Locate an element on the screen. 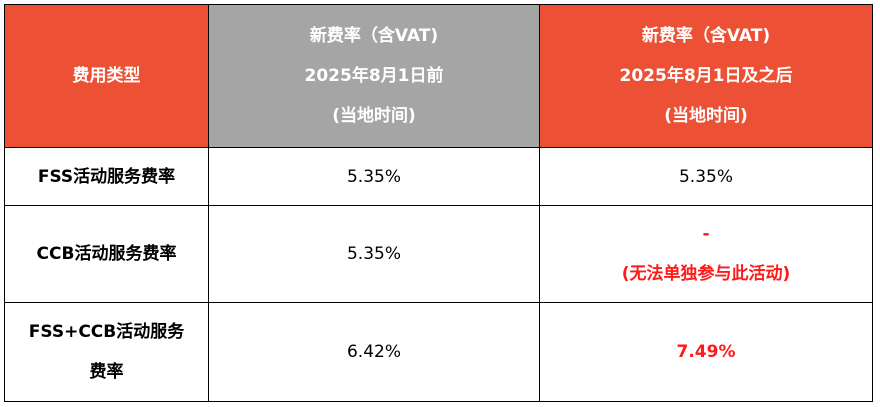  row-label-text: FSS活动服务费率 is located at coordinates (106, 176).